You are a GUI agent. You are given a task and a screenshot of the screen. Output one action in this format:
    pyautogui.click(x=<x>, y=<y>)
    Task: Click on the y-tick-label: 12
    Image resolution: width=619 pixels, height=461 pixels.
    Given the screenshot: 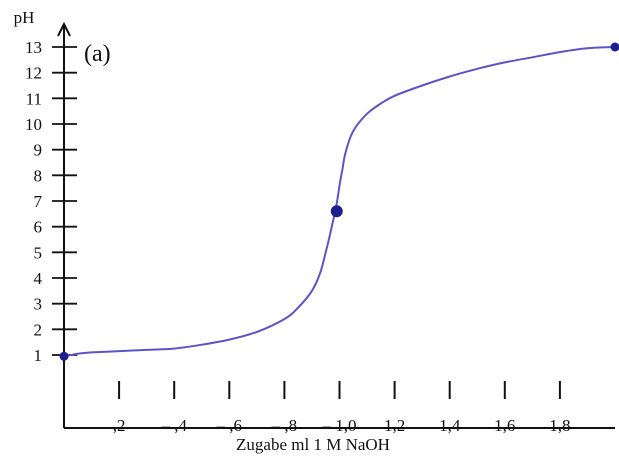 What is the action you would take?
    pyautogui.click(x=33, y=73)
    